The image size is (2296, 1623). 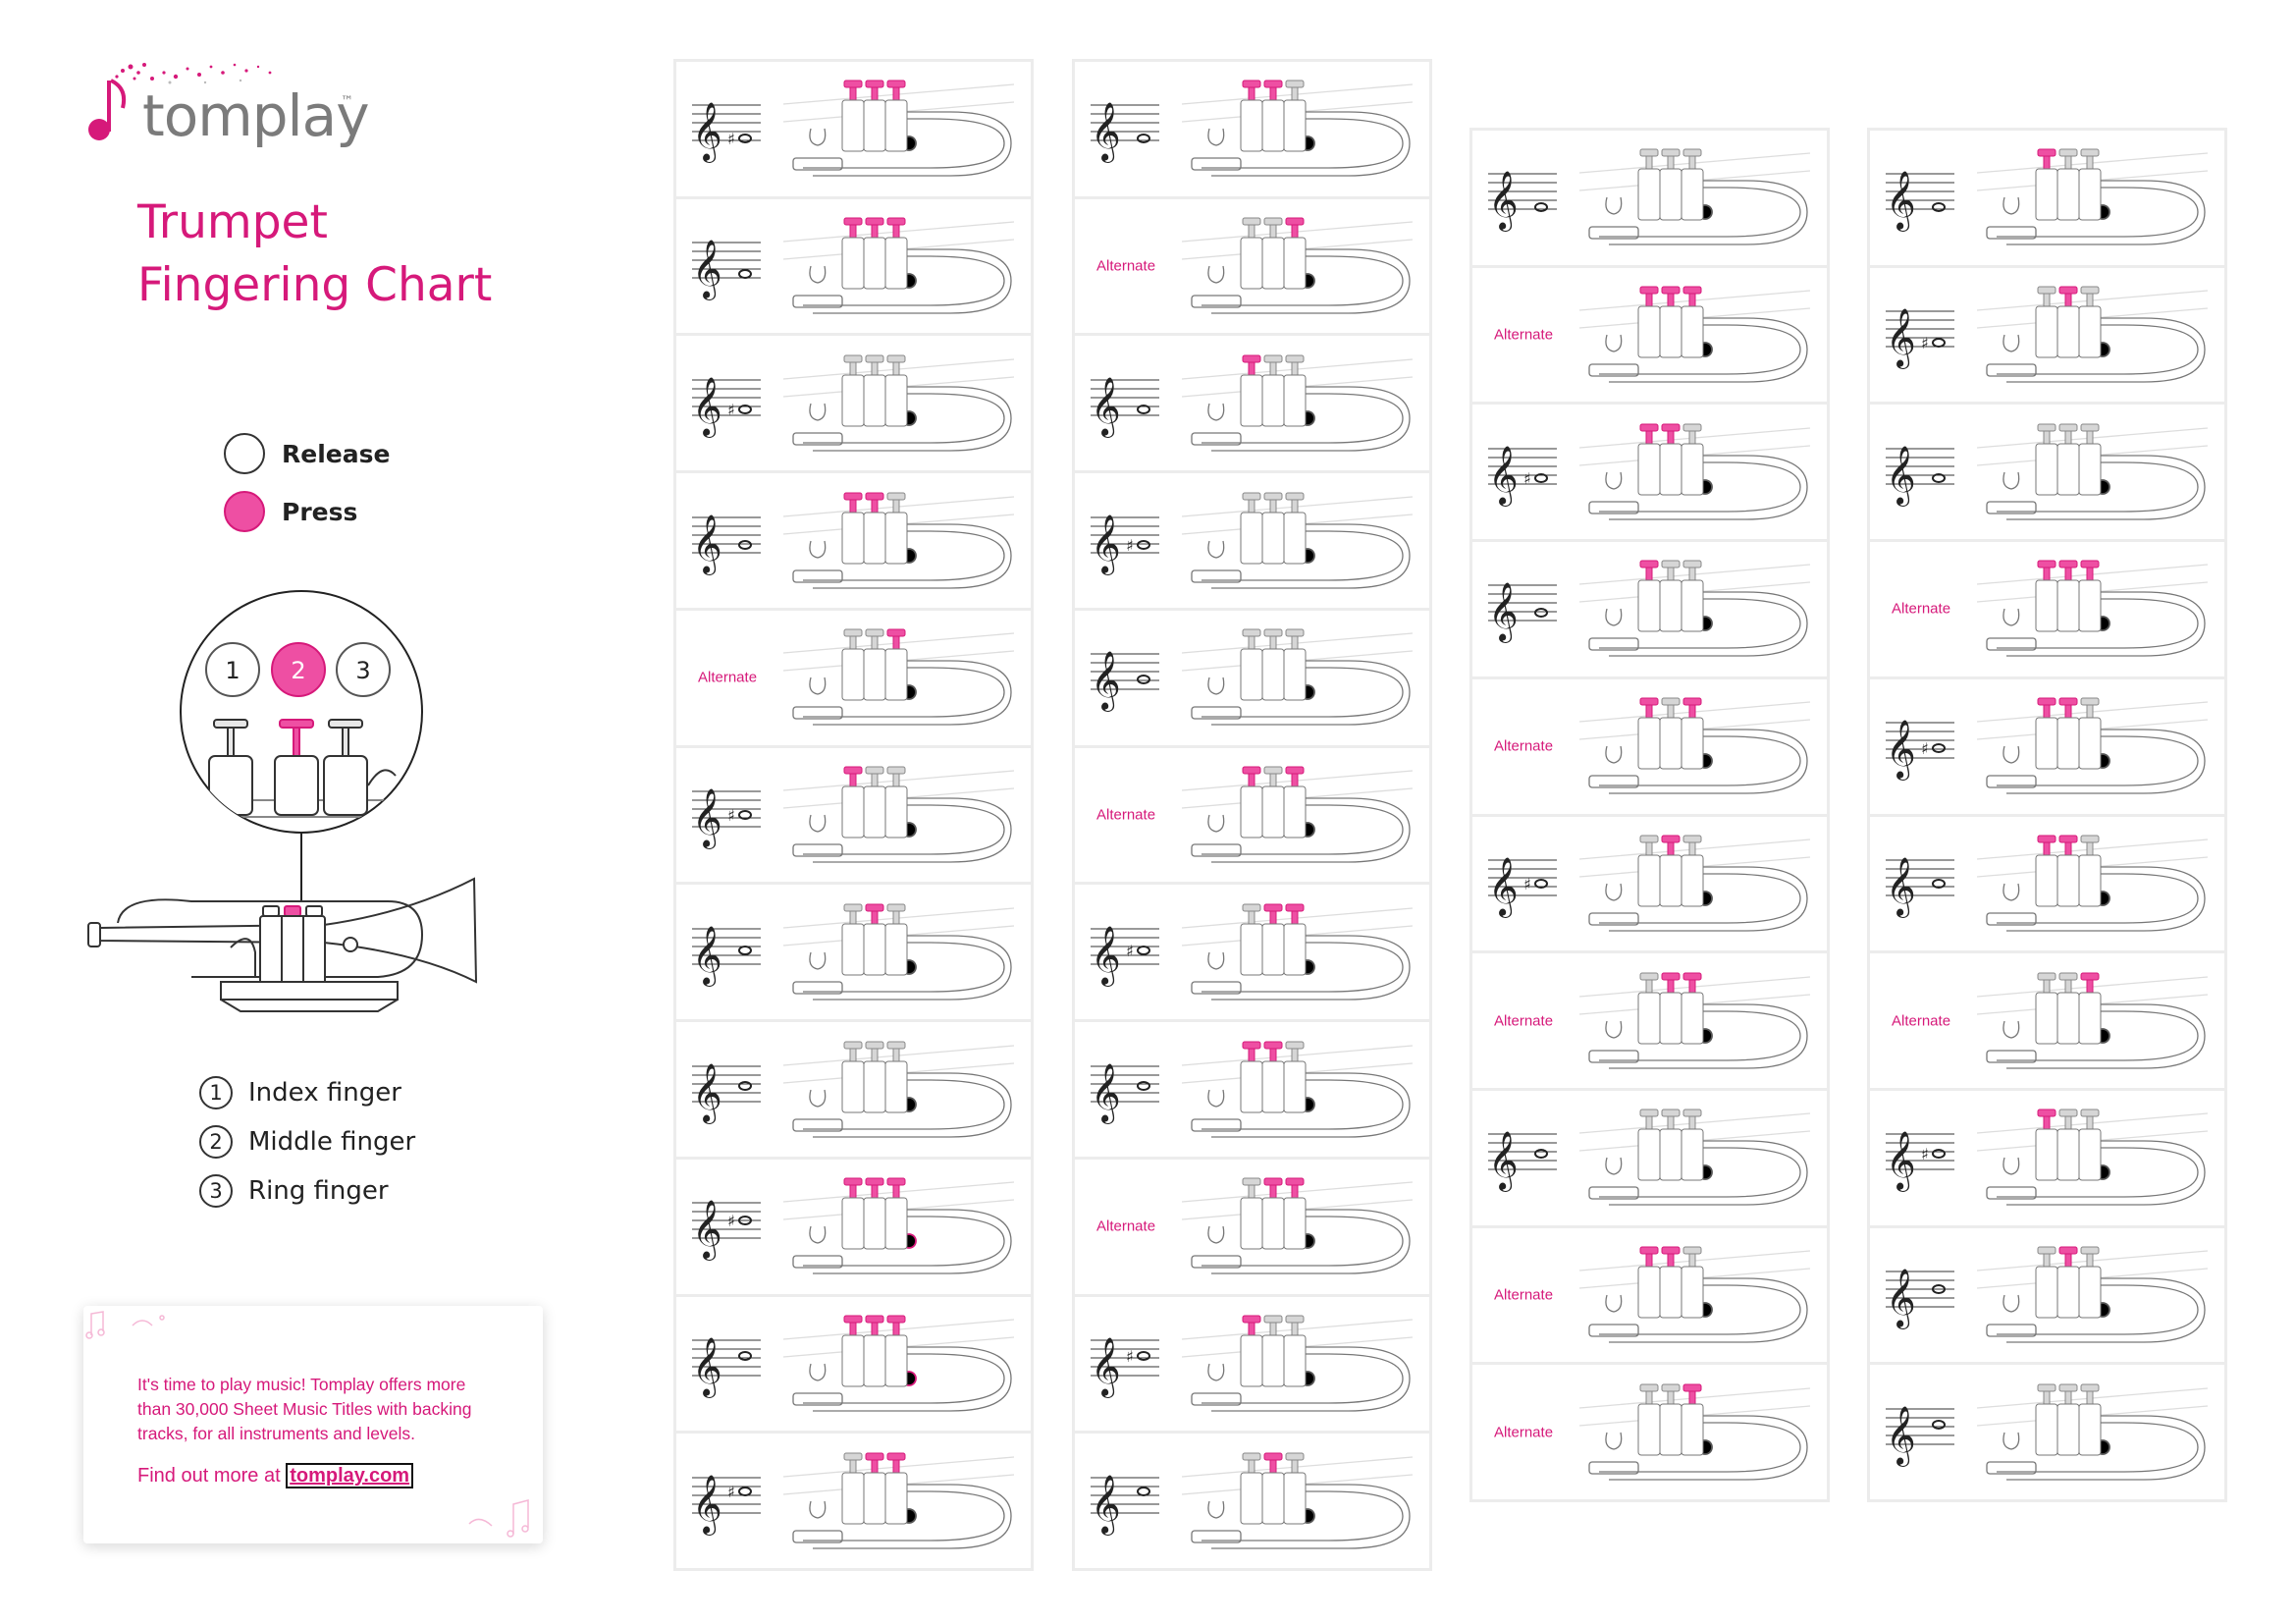 I want to click on finger-item-index: 1 Index finger, so click(x=300, y=1092).